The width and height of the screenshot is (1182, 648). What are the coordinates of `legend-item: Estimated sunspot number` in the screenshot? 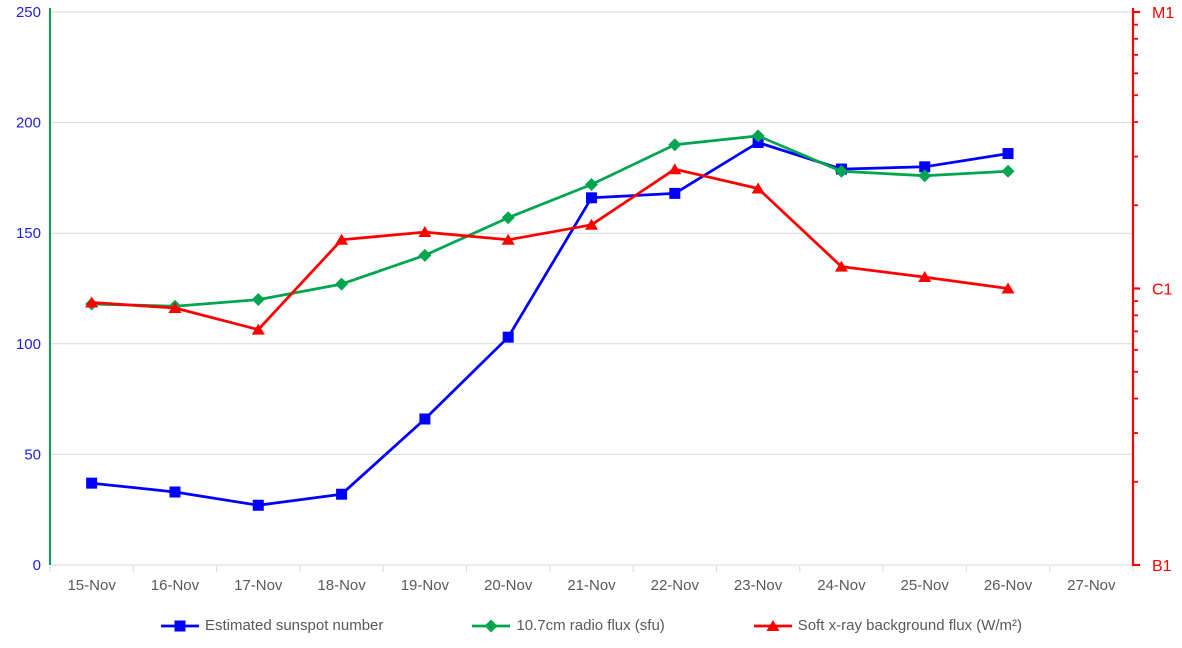 It's located at (271, 625).